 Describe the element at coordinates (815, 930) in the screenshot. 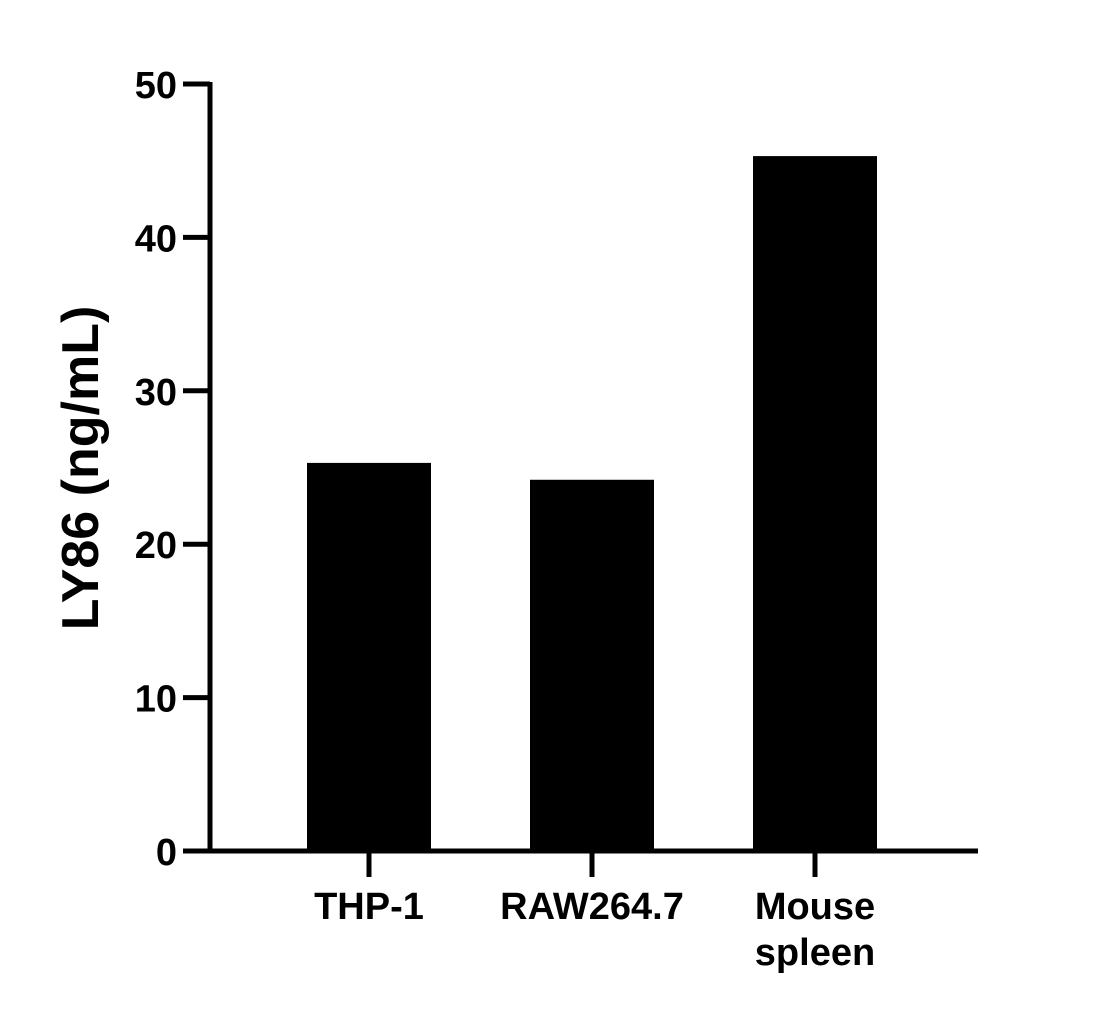

I see `x-tick-label-mouse-spleen: Mouse spleen` at that location.